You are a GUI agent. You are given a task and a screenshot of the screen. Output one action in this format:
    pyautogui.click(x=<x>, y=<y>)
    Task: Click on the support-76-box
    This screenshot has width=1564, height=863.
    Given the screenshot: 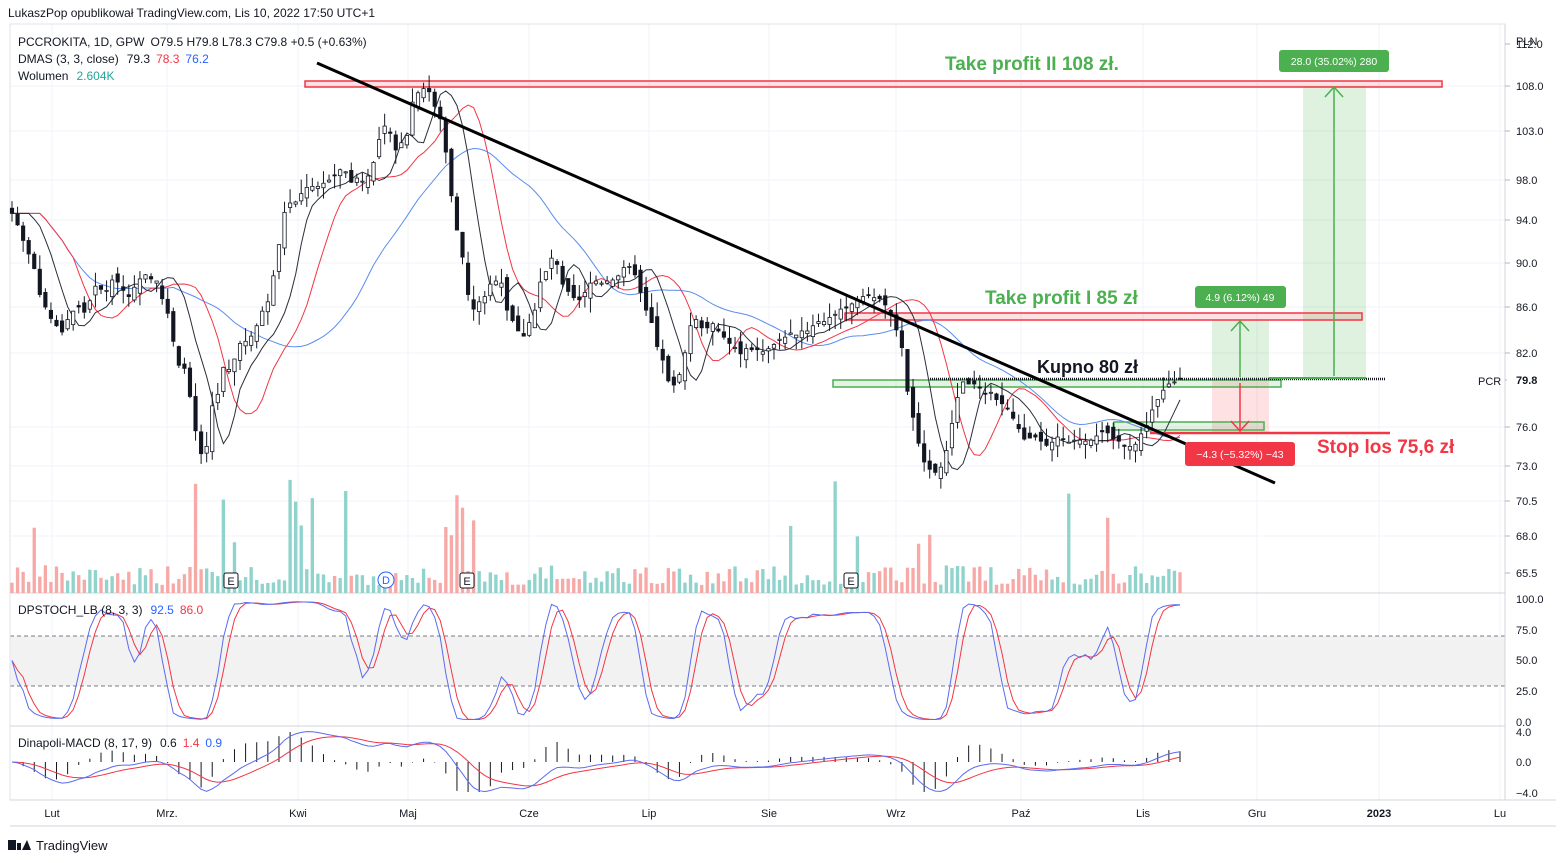 What is the action you would take?
    pyautogui.click(x=1189, y=426)
    